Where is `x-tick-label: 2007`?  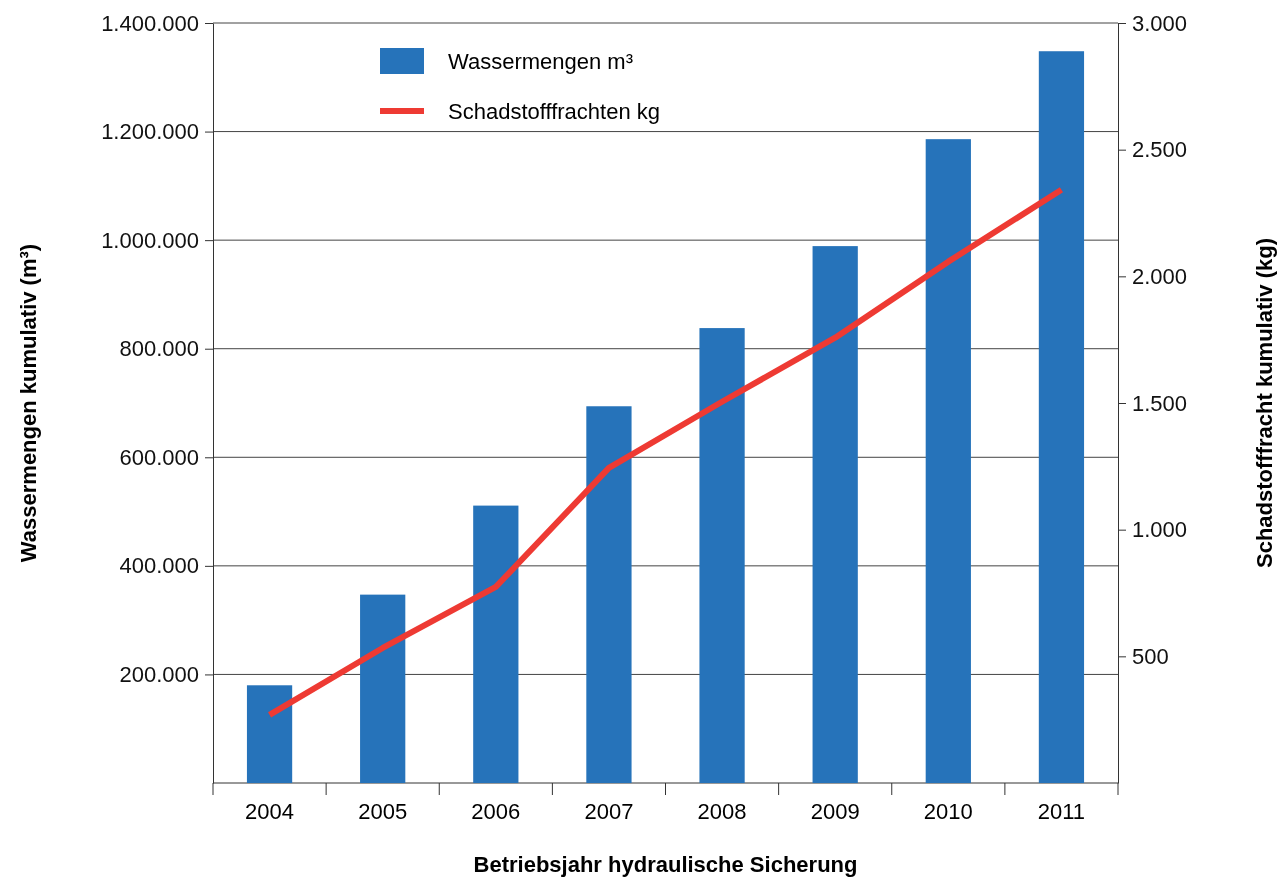 x-tick-label: 2007 is located at coordinates (609, 811).